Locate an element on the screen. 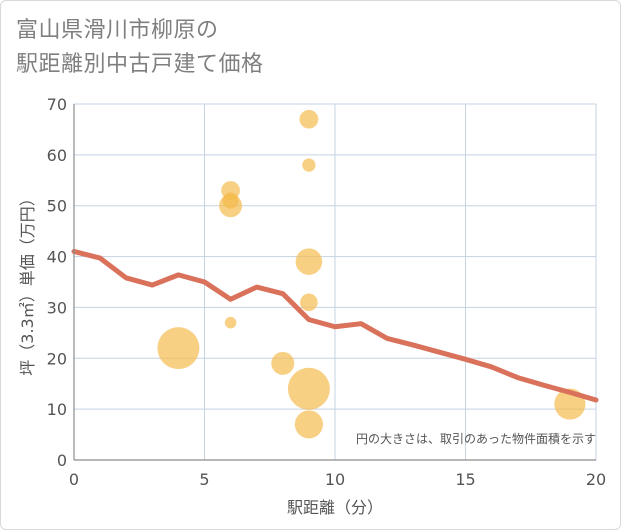 The image size is (621, 530). x-axis-label: 駅距離（分） is located at coordinates (335, 507).